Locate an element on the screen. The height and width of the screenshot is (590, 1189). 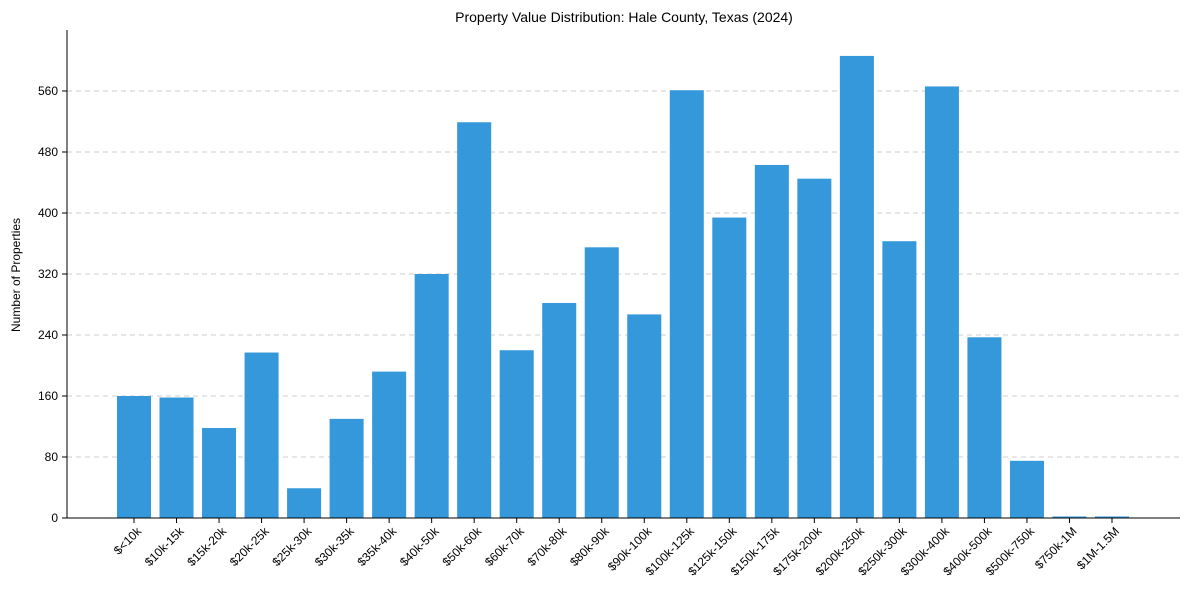
x-tick-label: $50k-60k is located at coordinates (462, 547).